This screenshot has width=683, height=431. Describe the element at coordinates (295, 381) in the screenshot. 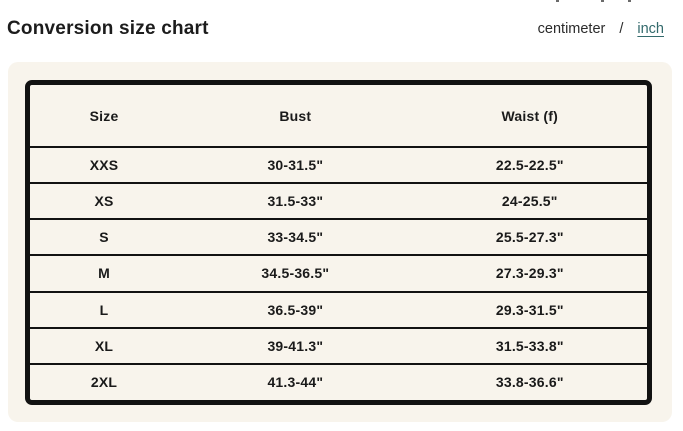

I see `bust-cell: 41.3-44"` at that location.